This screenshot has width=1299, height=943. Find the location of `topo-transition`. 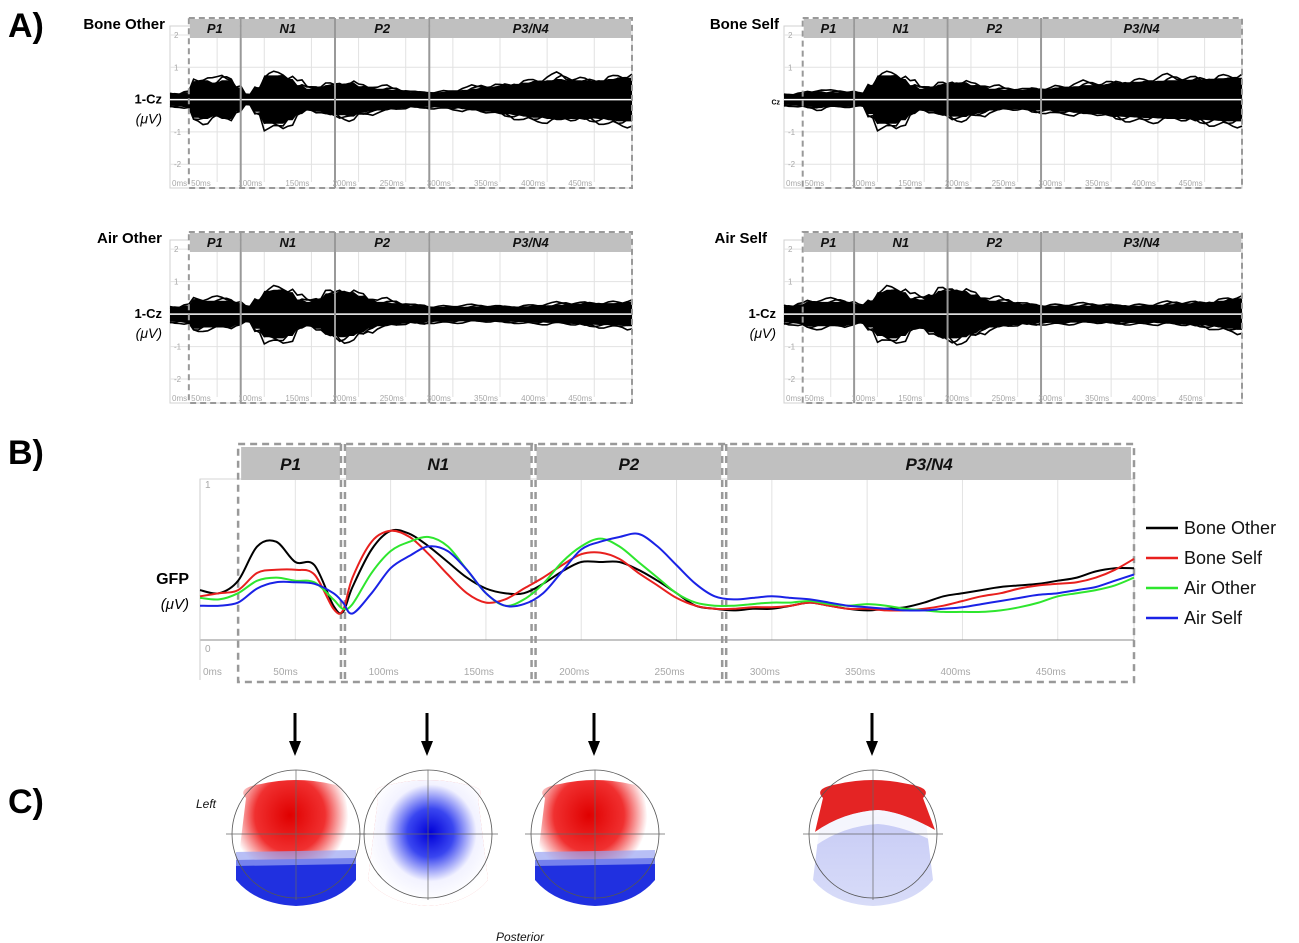

topo-transition is located at coordinates (875, 828).